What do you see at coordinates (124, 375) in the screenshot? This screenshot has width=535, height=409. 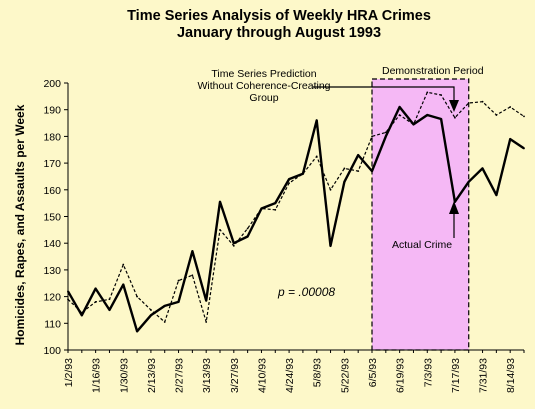 I see `x-tick-label: 1/30/93` at bounding box center [124, 375].